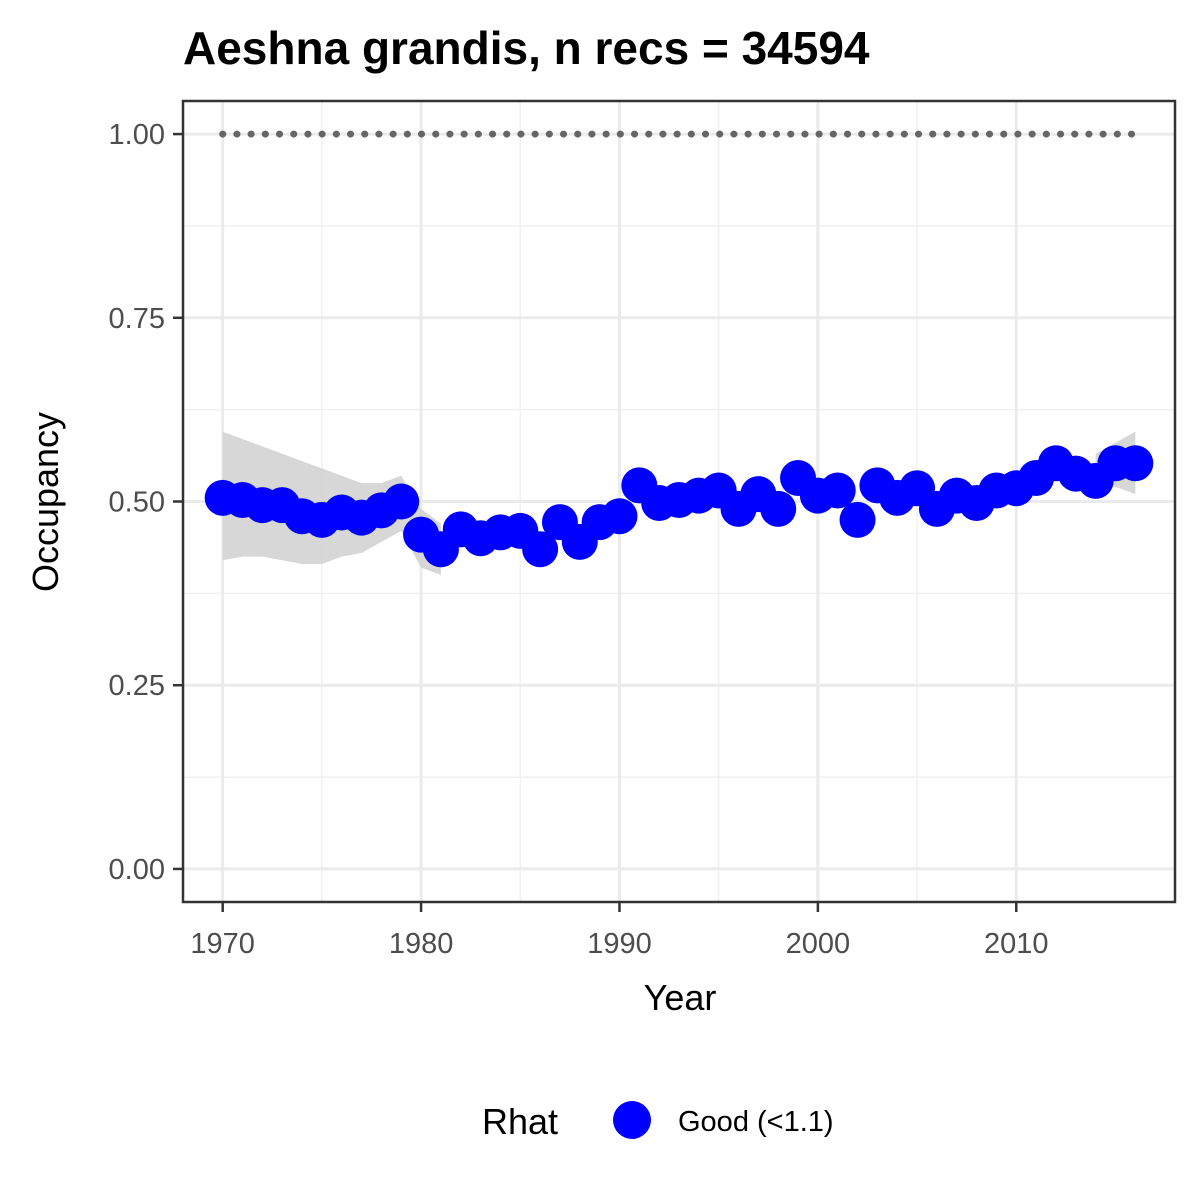 Image resolution: width=1200 pixels, height=1200 pixels. What do you see at coordinates (137, 135) in the screenshot?
I see `y-tick-label: 1.00` at bounding box center [137, 135].